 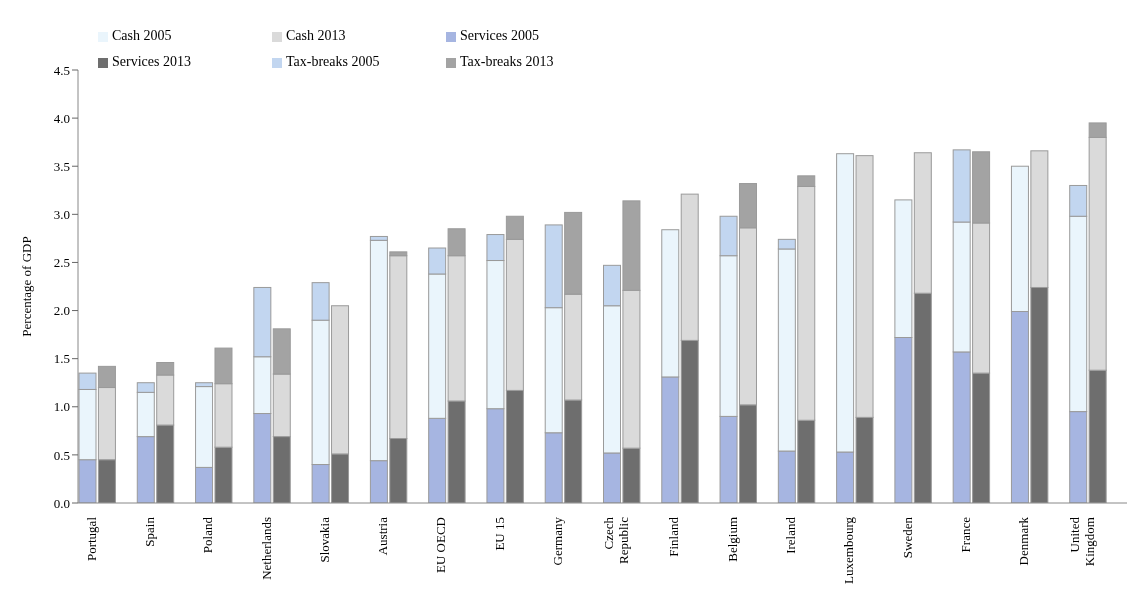 I want to click on y-tick-label: 4.5, so click(x=61, y=70).